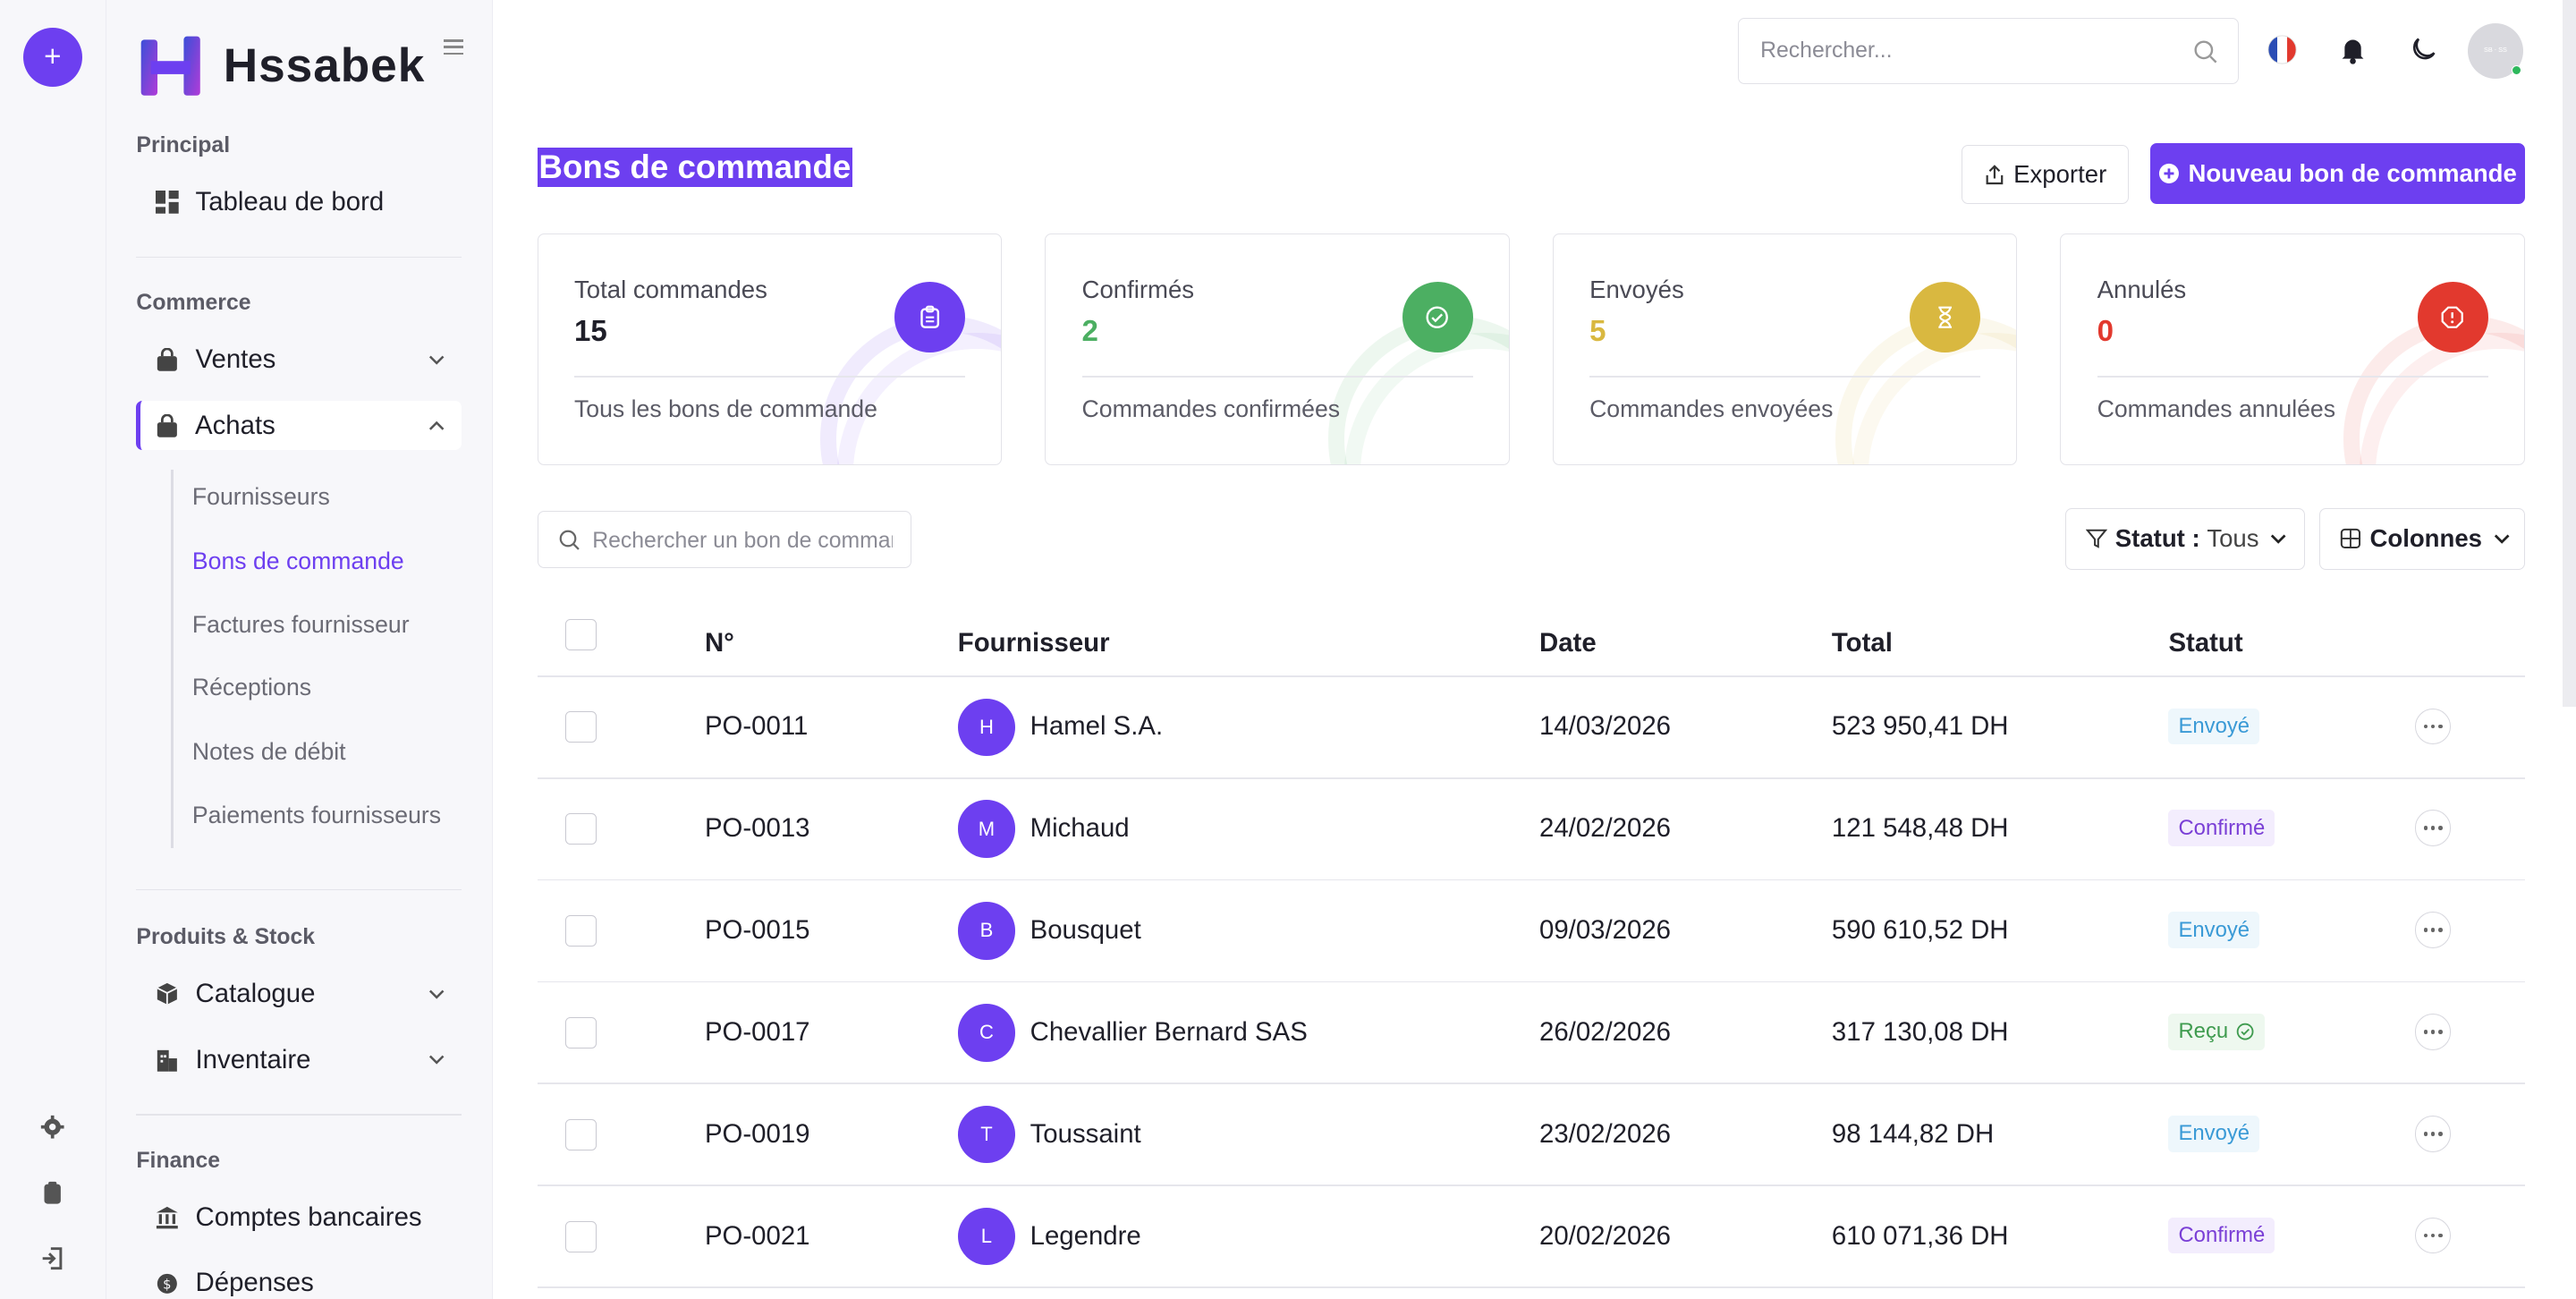 The height and width of the screenshot is (1299, 2576). What do you see at coordinates (757, 1031) in the screenshot?
I see `po-number: PO-0017` at bounding box center [757, 1031].